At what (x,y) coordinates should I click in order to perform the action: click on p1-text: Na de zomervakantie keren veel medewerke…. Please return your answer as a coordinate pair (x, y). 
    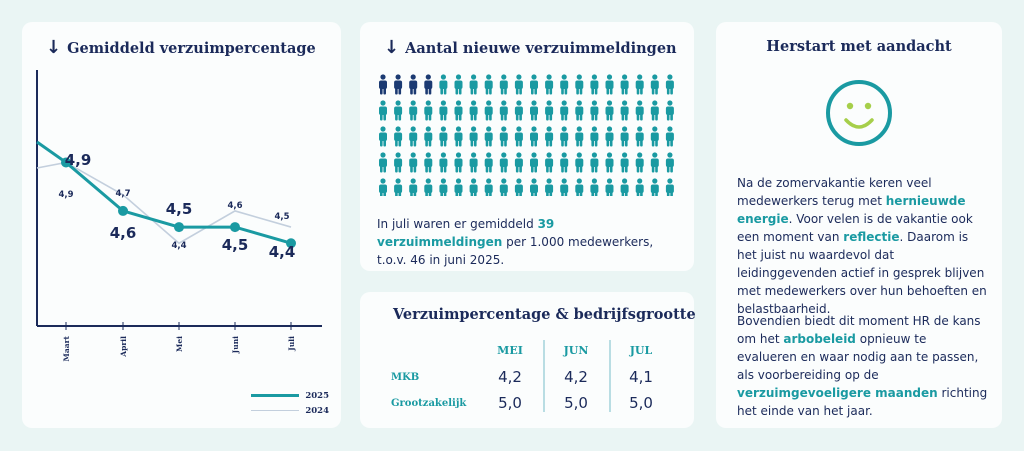
    Looking at the image, I should click on (834, 192).